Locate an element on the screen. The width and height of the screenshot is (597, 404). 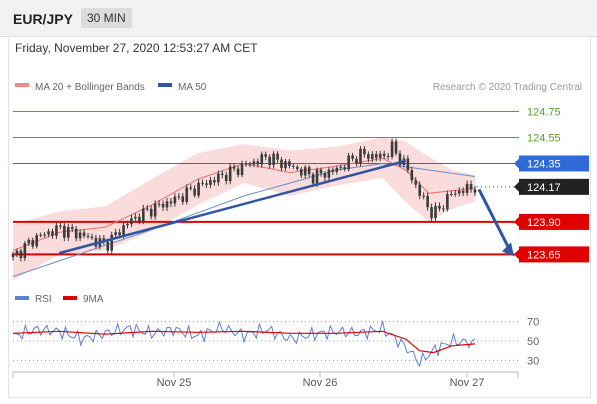
ma20-legend-label: MA 20 + Bollinger Bands is located at coordinates (90, 87).